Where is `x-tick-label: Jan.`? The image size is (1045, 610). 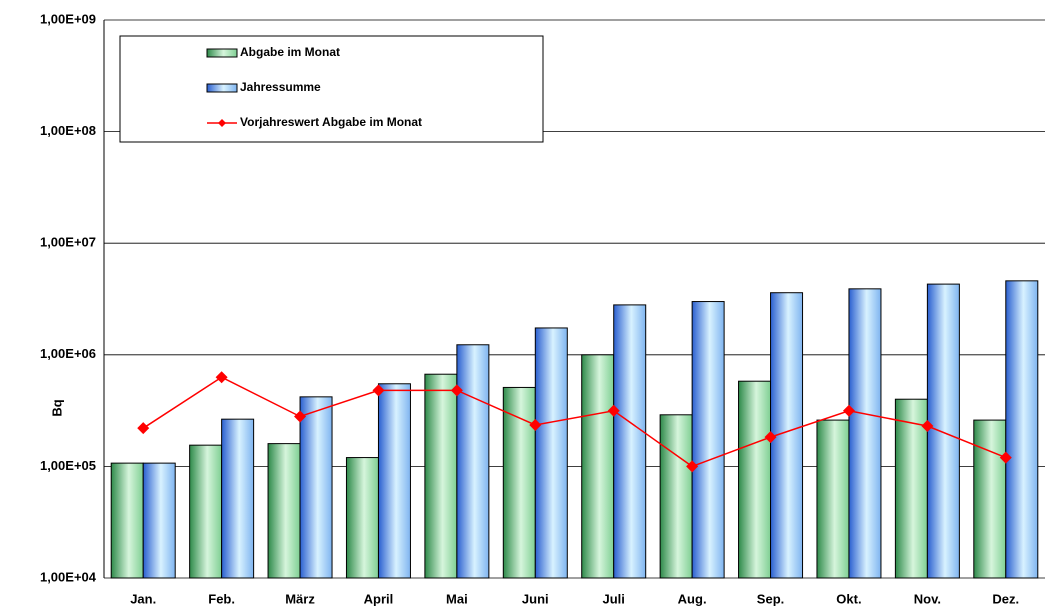 x-tick-label: Jan. is located at coordinates (143, 598).